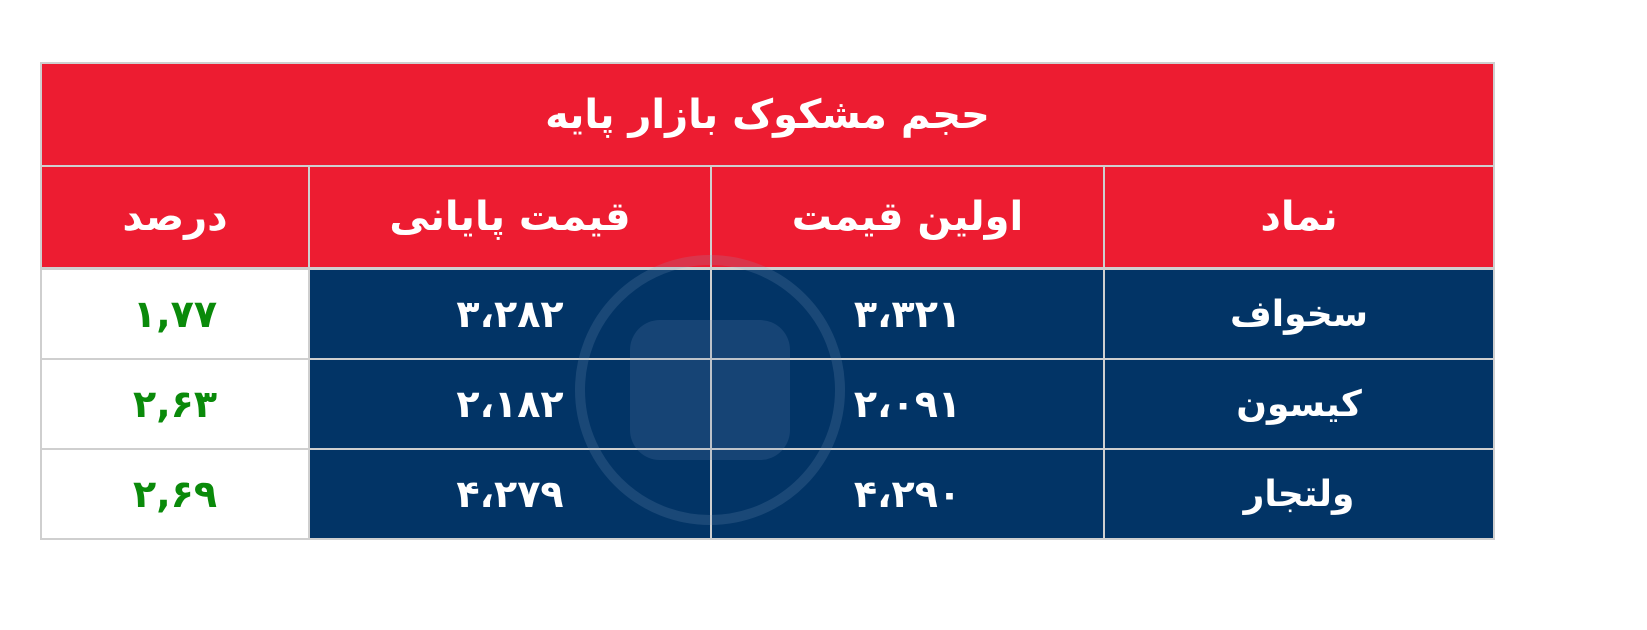 Image resolution: width=1647 pixels, height=630 pixels. What do you see at coordinates (767, 114) in the screenshot?
I see `table-title: حجم مشکوک بازار پایه` at bounding box center [767, 114].